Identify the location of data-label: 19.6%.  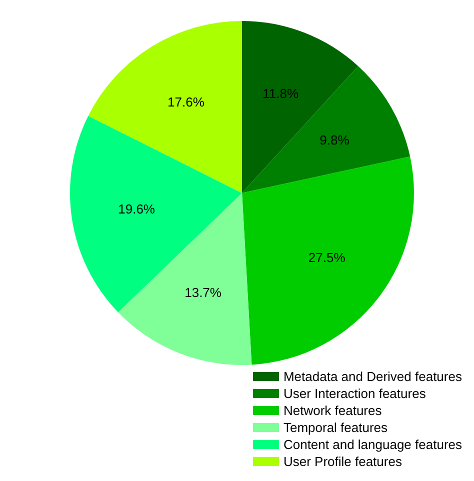
(137, 209).